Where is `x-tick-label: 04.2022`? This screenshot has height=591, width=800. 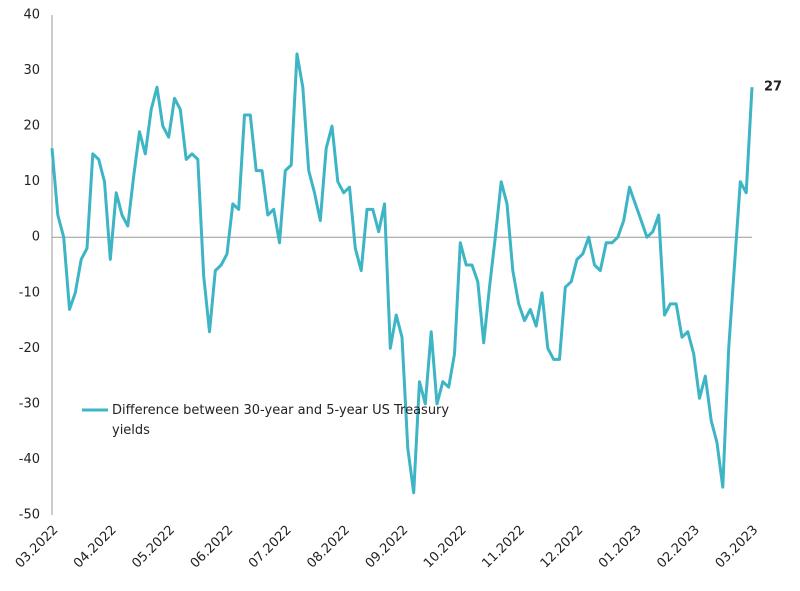 x-tick-label: 04.2022 is located at coordinates (95, 547).